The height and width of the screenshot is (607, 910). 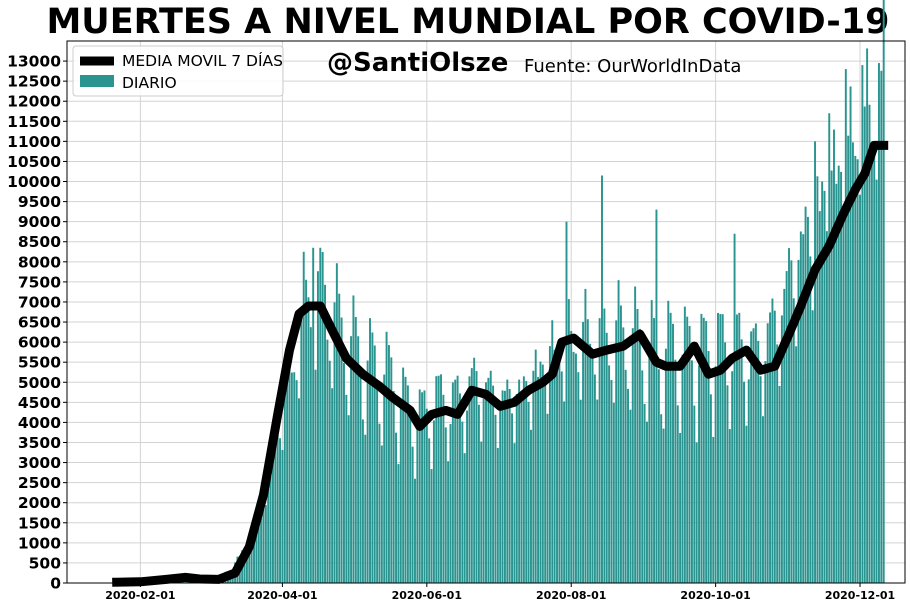 What do you see at coordinates (571, 595) in the screenshot?
I see `x-tick-label: 2020-08-01` at bounding box center [571, 595].